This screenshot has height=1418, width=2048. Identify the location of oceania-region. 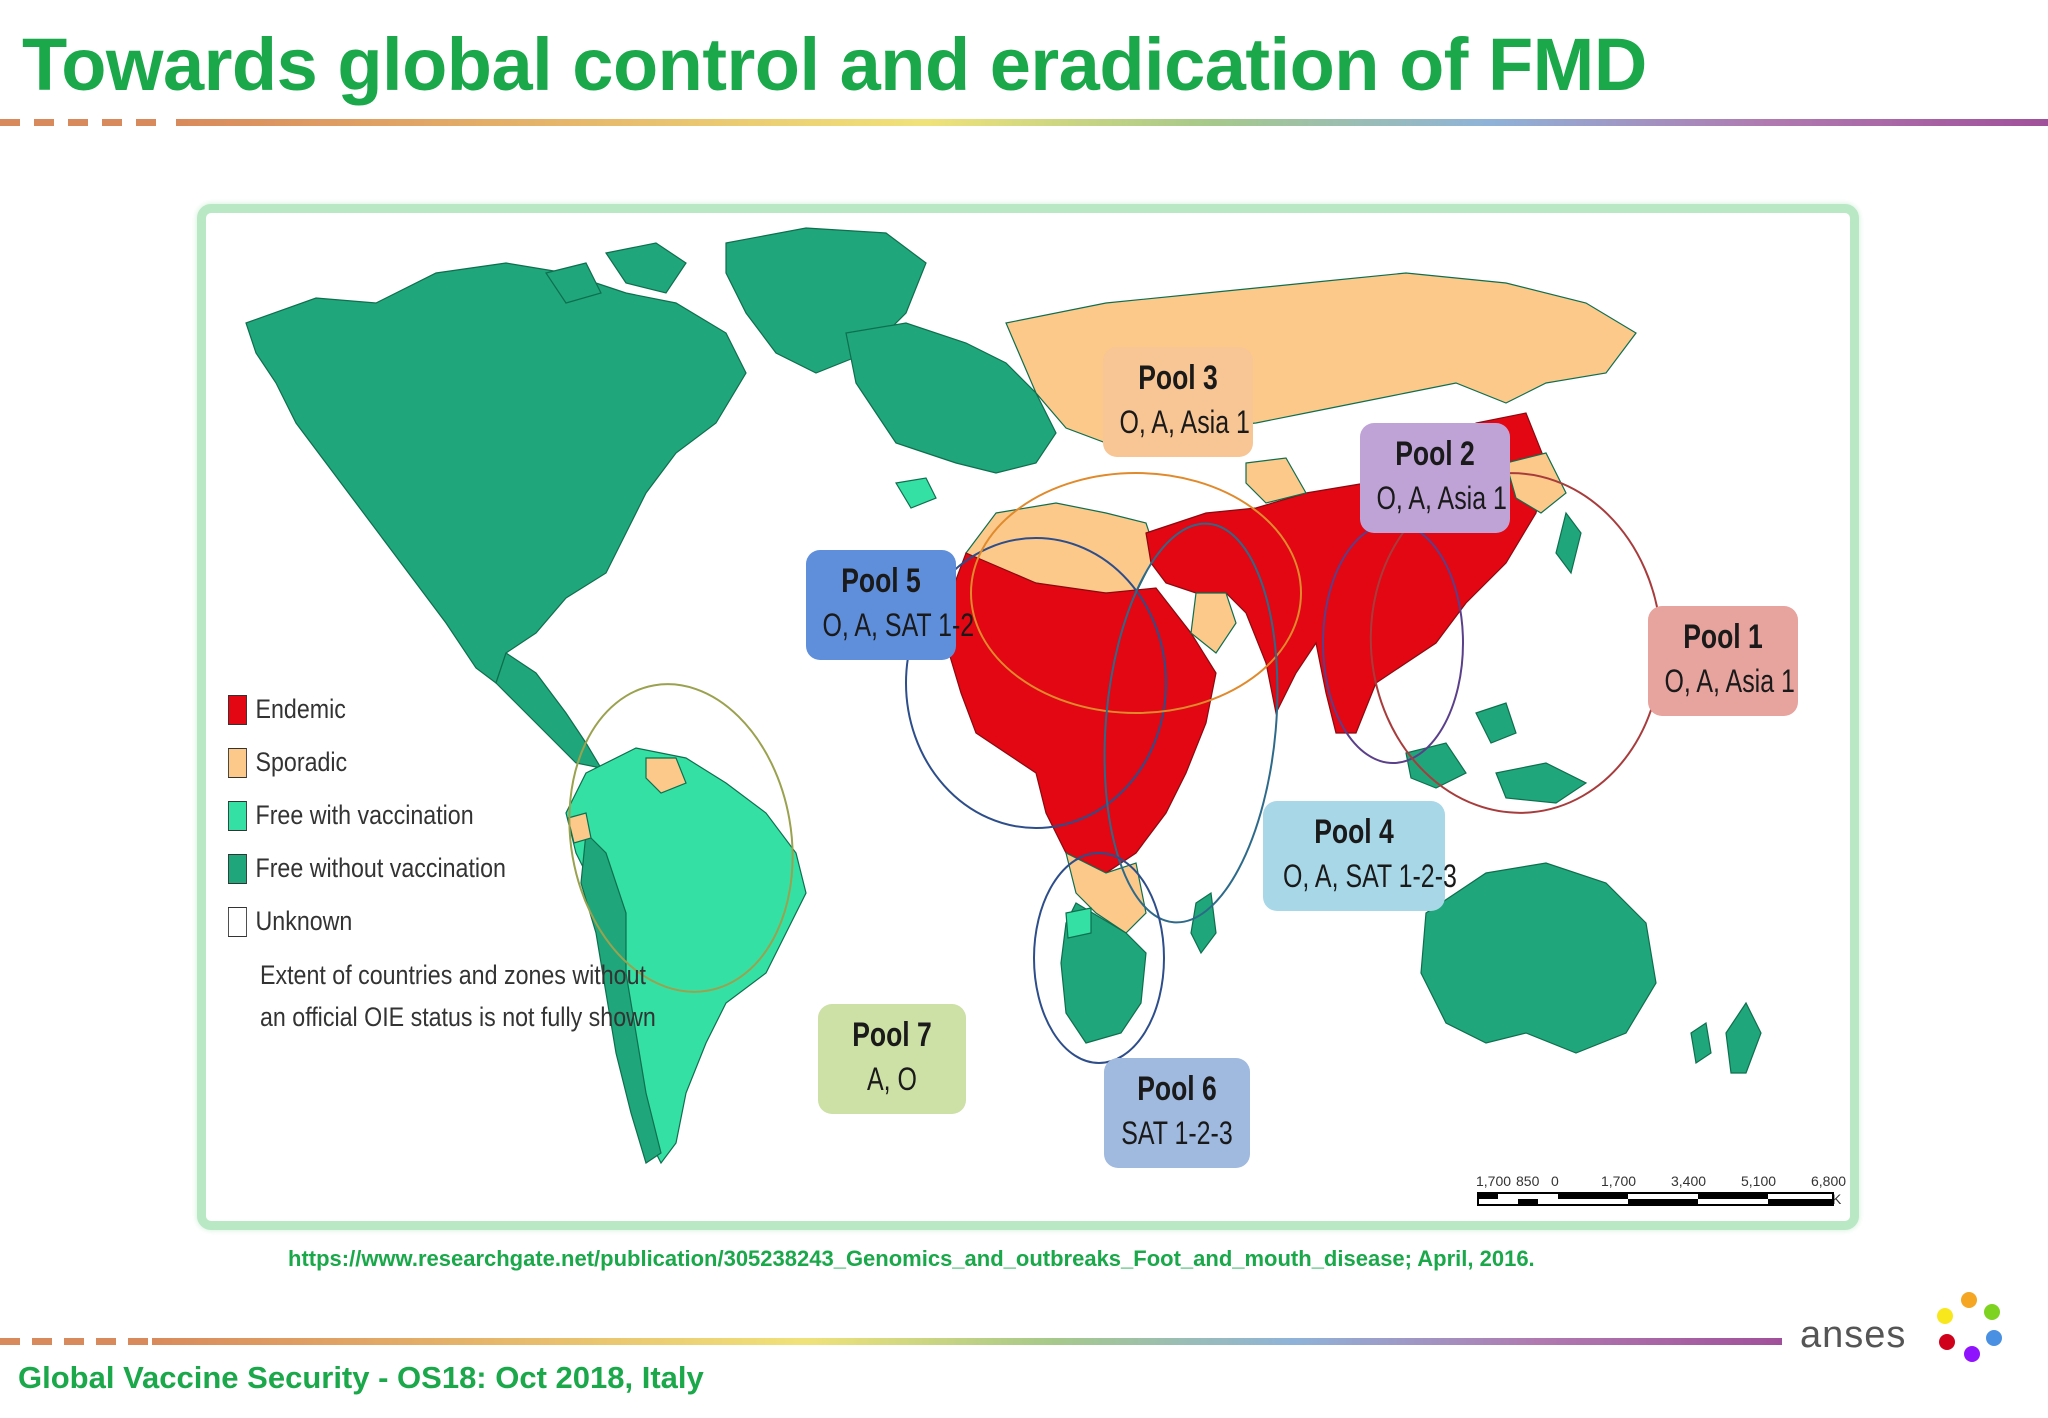
(1583, 888).